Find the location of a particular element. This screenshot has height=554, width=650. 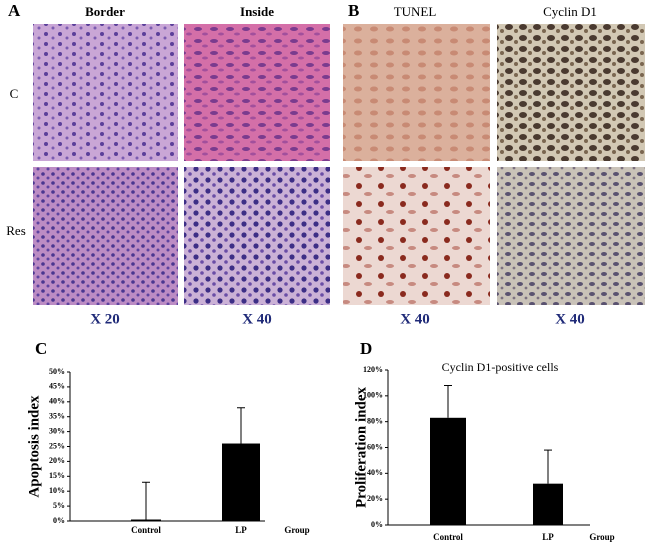

y-tick-label: 120% is located at coordinates (373, 369).